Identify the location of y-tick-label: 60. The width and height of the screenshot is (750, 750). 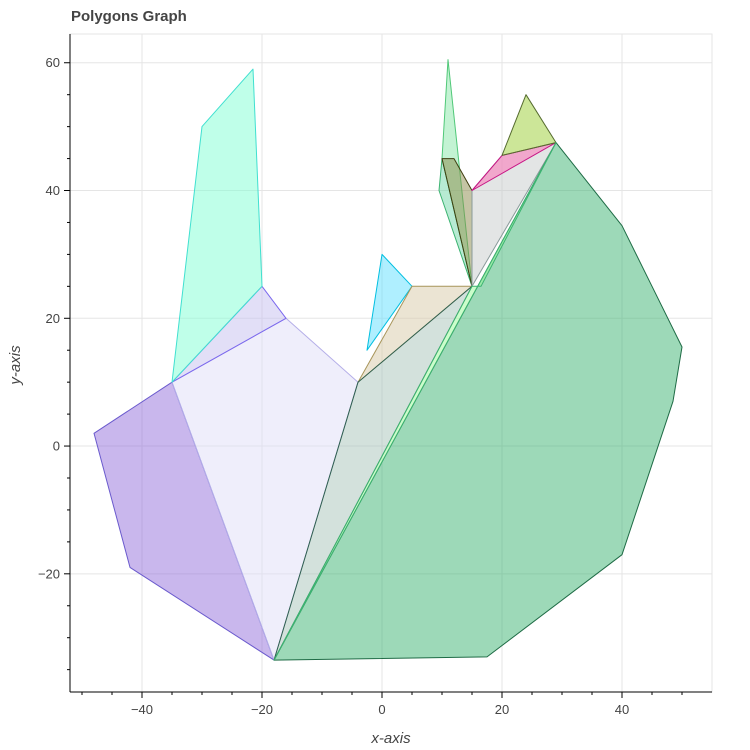
(53, 62).